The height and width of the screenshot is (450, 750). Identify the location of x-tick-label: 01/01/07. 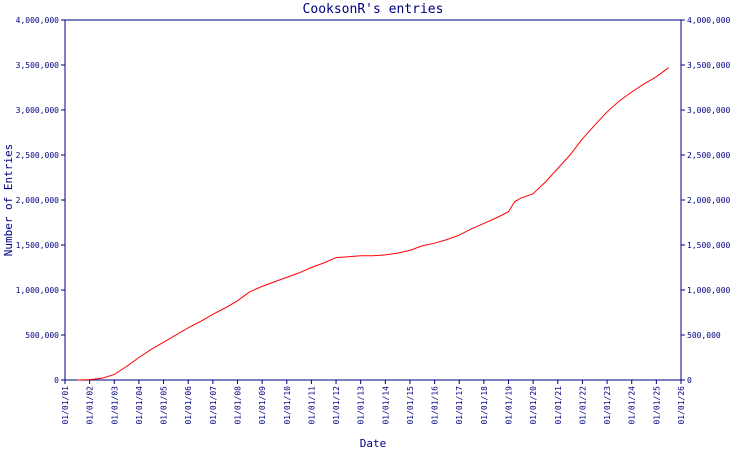
(213, 405).